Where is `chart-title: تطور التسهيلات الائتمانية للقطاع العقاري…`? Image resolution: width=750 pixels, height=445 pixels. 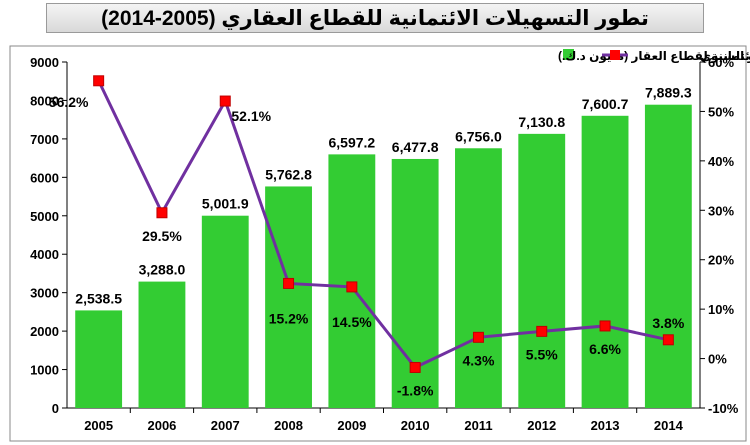
chart-title: تطور التسهيلات الائتمانية للقطاع العقاري… is located at coordinates (375, 18).